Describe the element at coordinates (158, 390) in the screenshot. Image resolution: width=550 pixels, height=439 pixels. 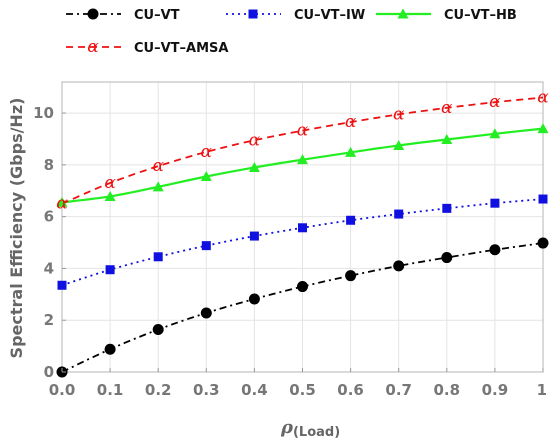
I see `x-tick-label: 0.2` at that location.